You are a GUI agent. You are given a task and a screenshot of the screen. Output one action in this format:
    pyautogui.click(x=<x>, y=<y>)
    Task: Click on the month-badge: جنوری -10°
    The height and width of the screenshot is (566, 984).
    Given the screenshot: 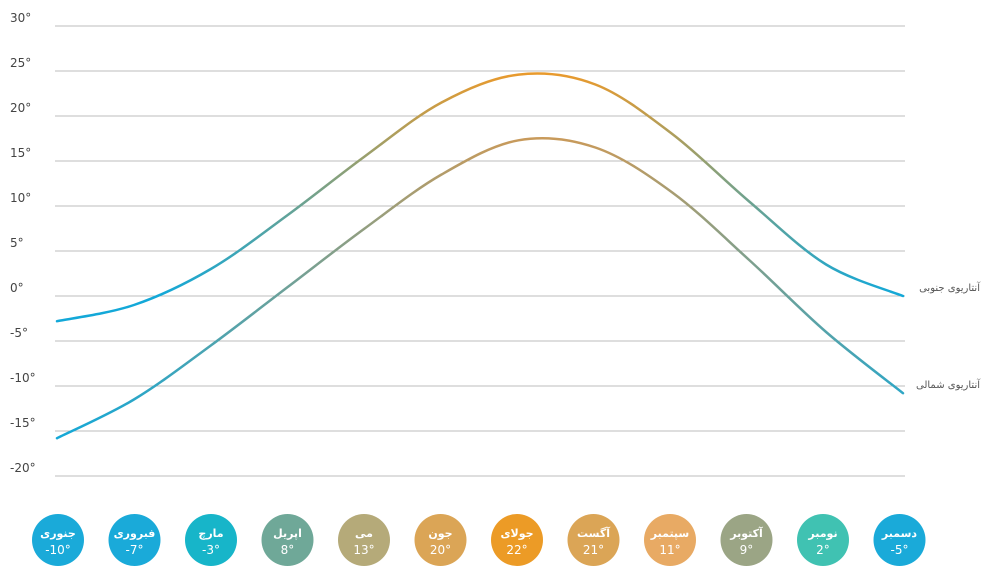 What is the action you would take?
    pyautogui.click(x=58, y=540)
    